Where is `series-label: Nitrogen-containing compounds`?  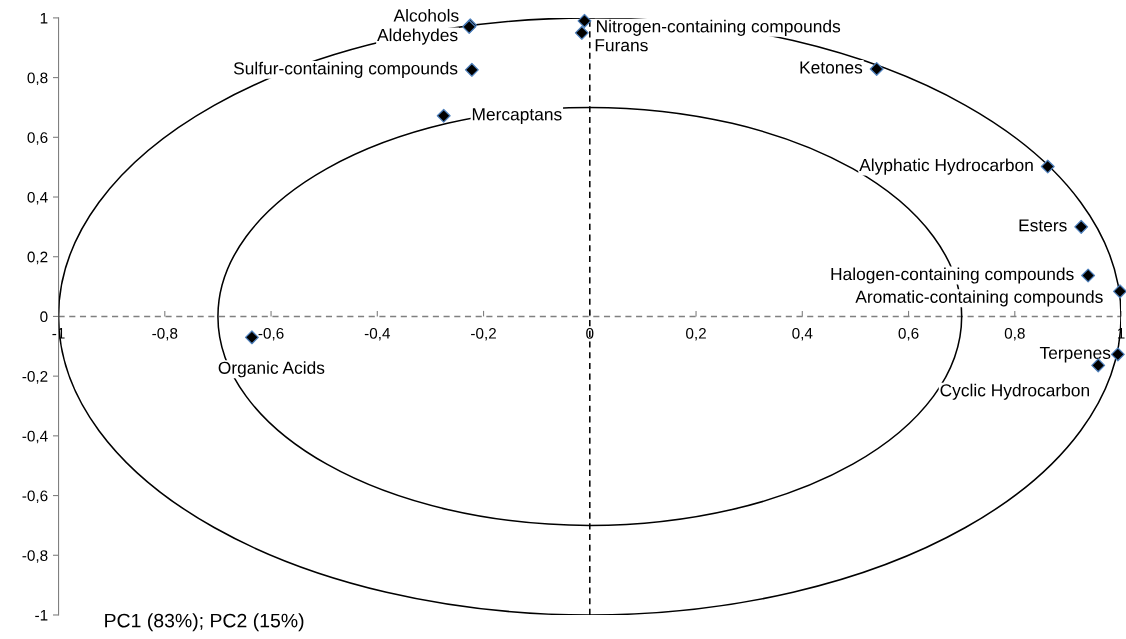
series-label: Nitrogen-containing compounds is located at coordinates (719, 27).